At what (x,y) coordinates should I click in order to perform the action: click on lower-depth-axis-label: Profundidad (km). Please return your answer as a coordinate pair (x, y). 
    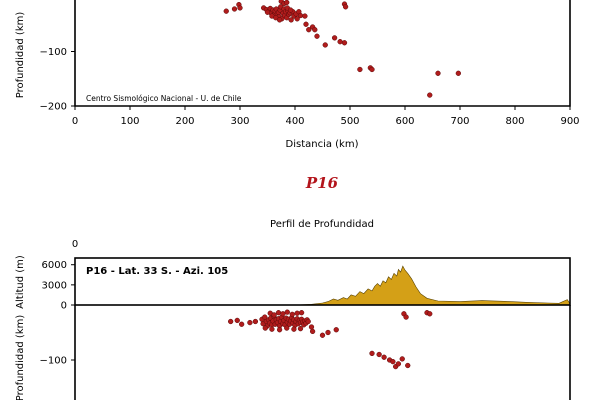
    Looking at the image, I should click on (20, 357).